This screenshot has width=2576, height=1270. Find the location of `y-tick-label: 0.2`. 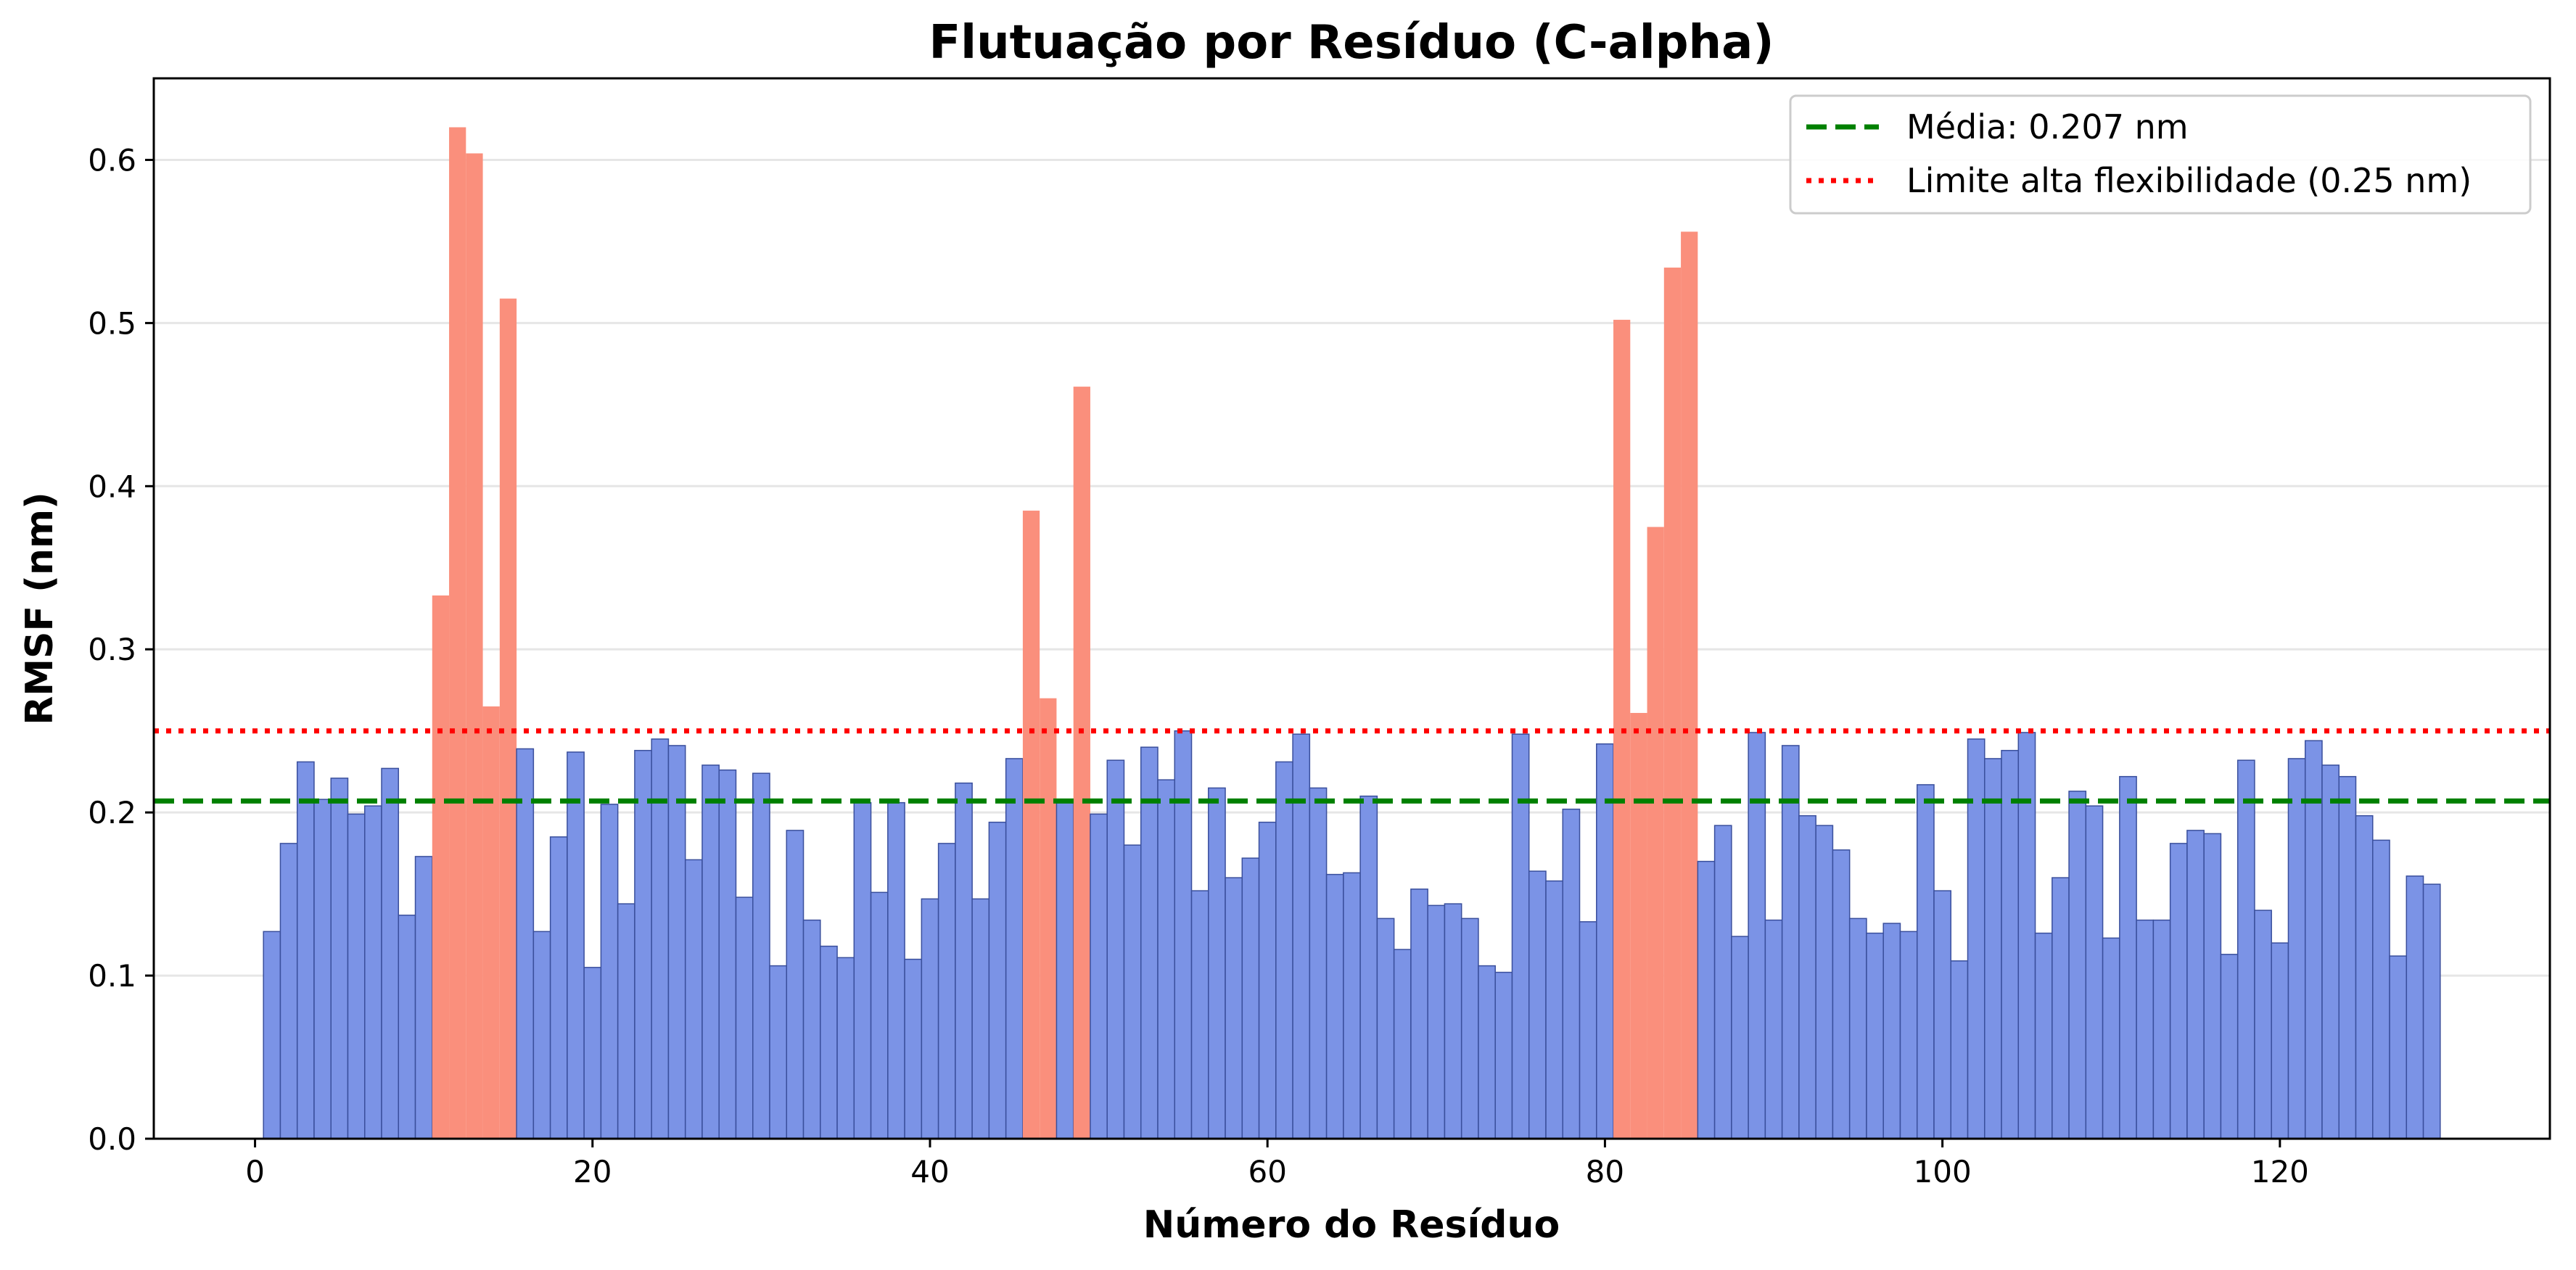

y-tick-label: 0.2 is located at coordinates (112, 812).